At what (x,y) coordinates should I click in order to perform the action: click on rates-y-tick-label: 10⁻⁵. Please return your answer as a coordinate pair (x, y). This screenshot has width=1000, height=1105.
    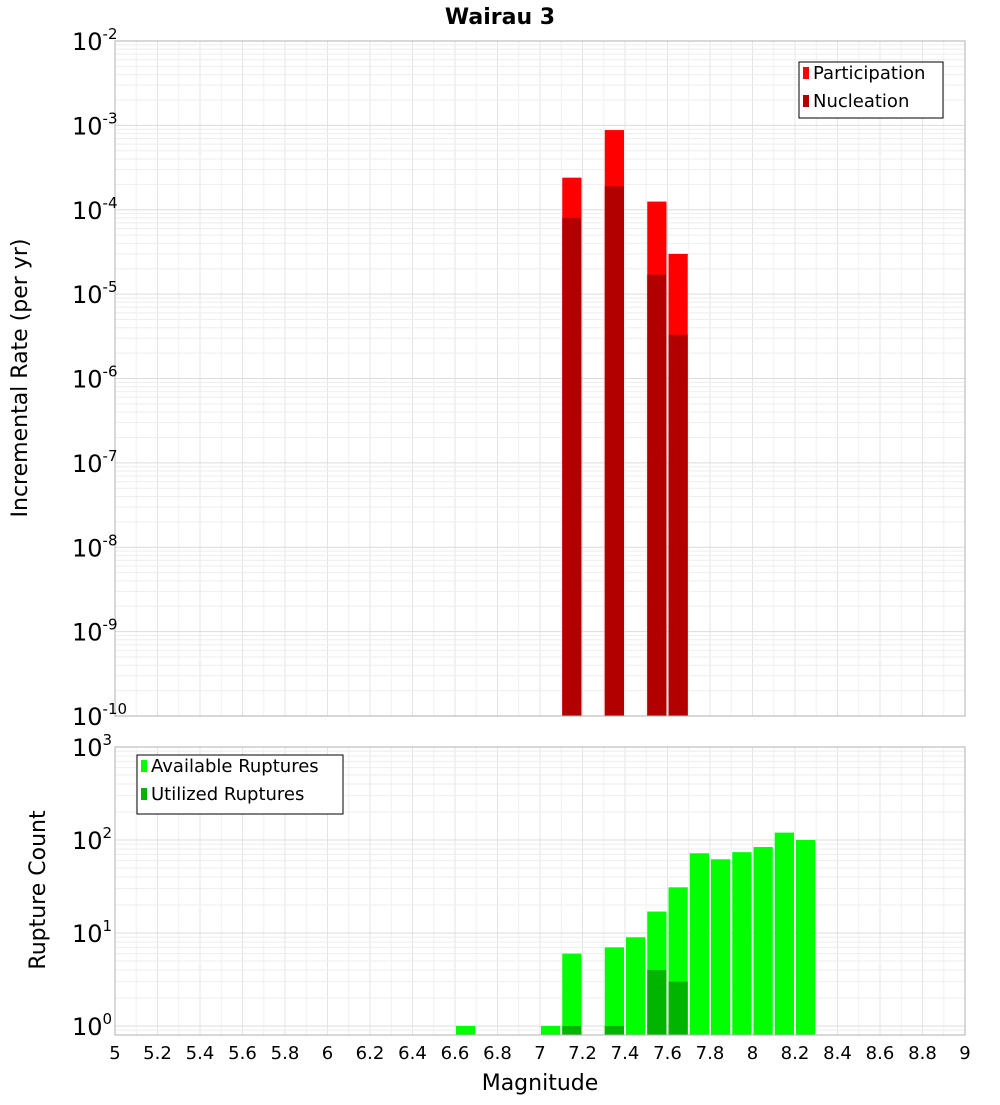
    Looking at the image, I should click on (95, 293).